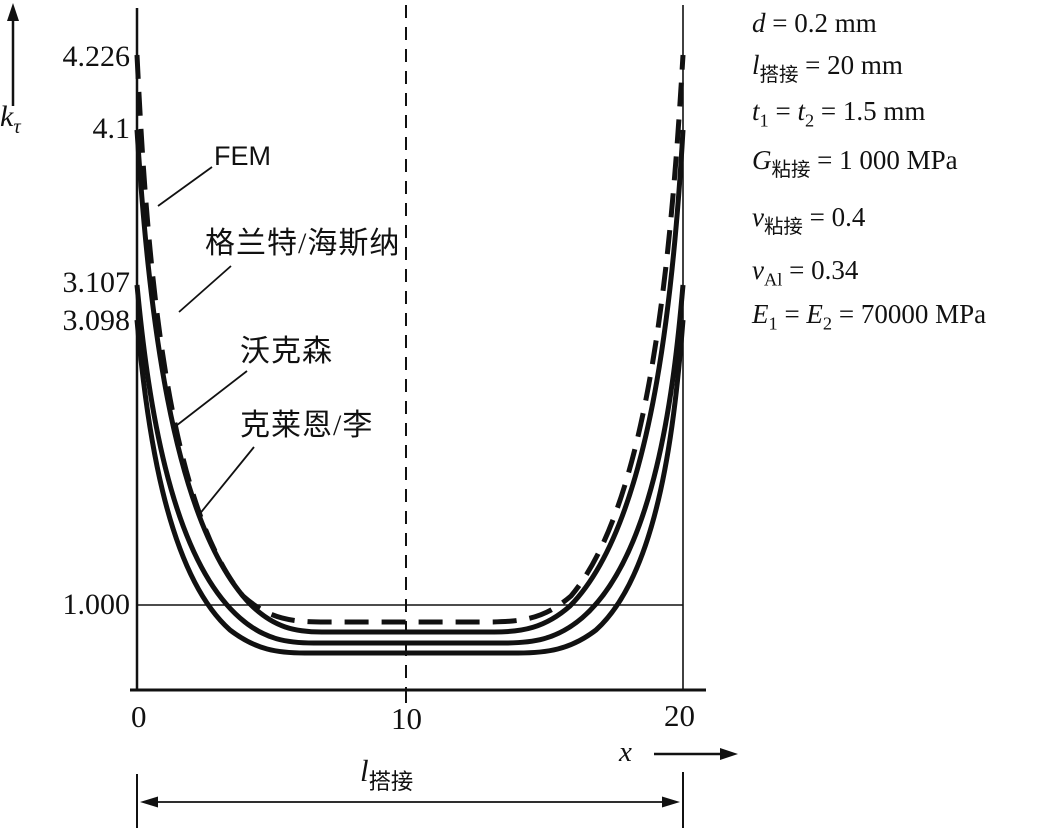  Describe the element at coordinates (185, 186) in the screenshot. I see `leader-fem` at that location.